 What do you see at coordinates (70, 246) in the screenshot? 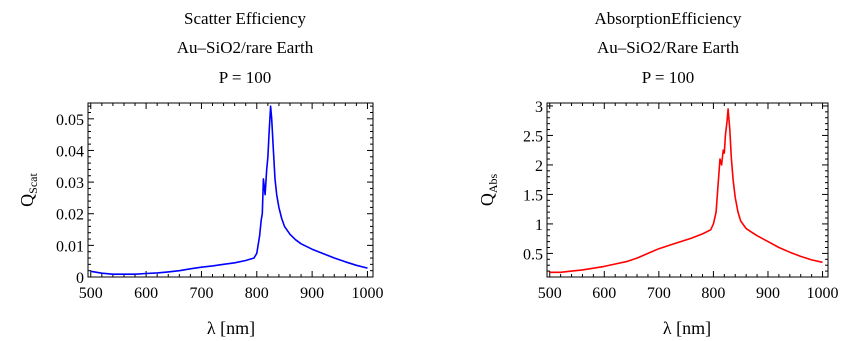
I see `y-tick-label: 0.01` at bounding box center [70, 246].